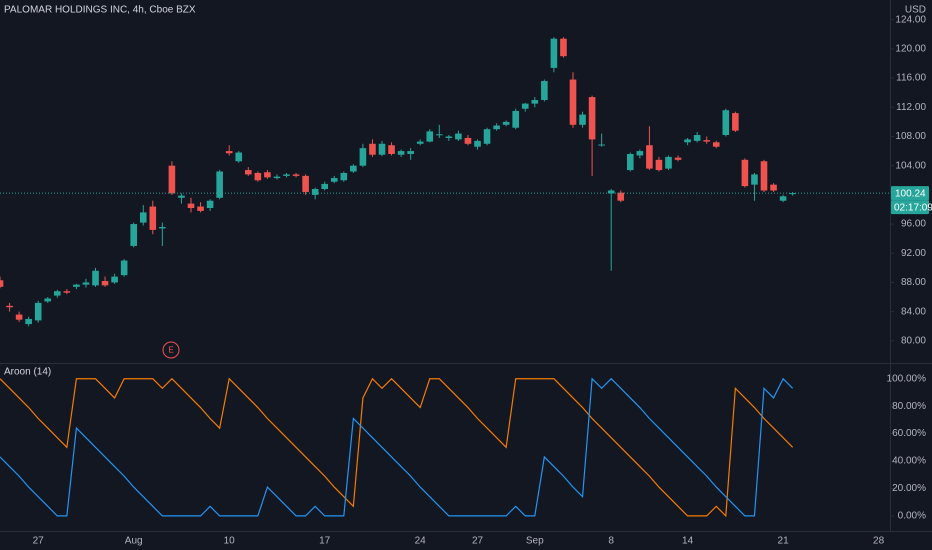 The width and height of the screenshot is (932, 550). What do you see at coordinates (915, 10) in the screenshot?
I see `currency: USD` at bounding box center [915, 10].